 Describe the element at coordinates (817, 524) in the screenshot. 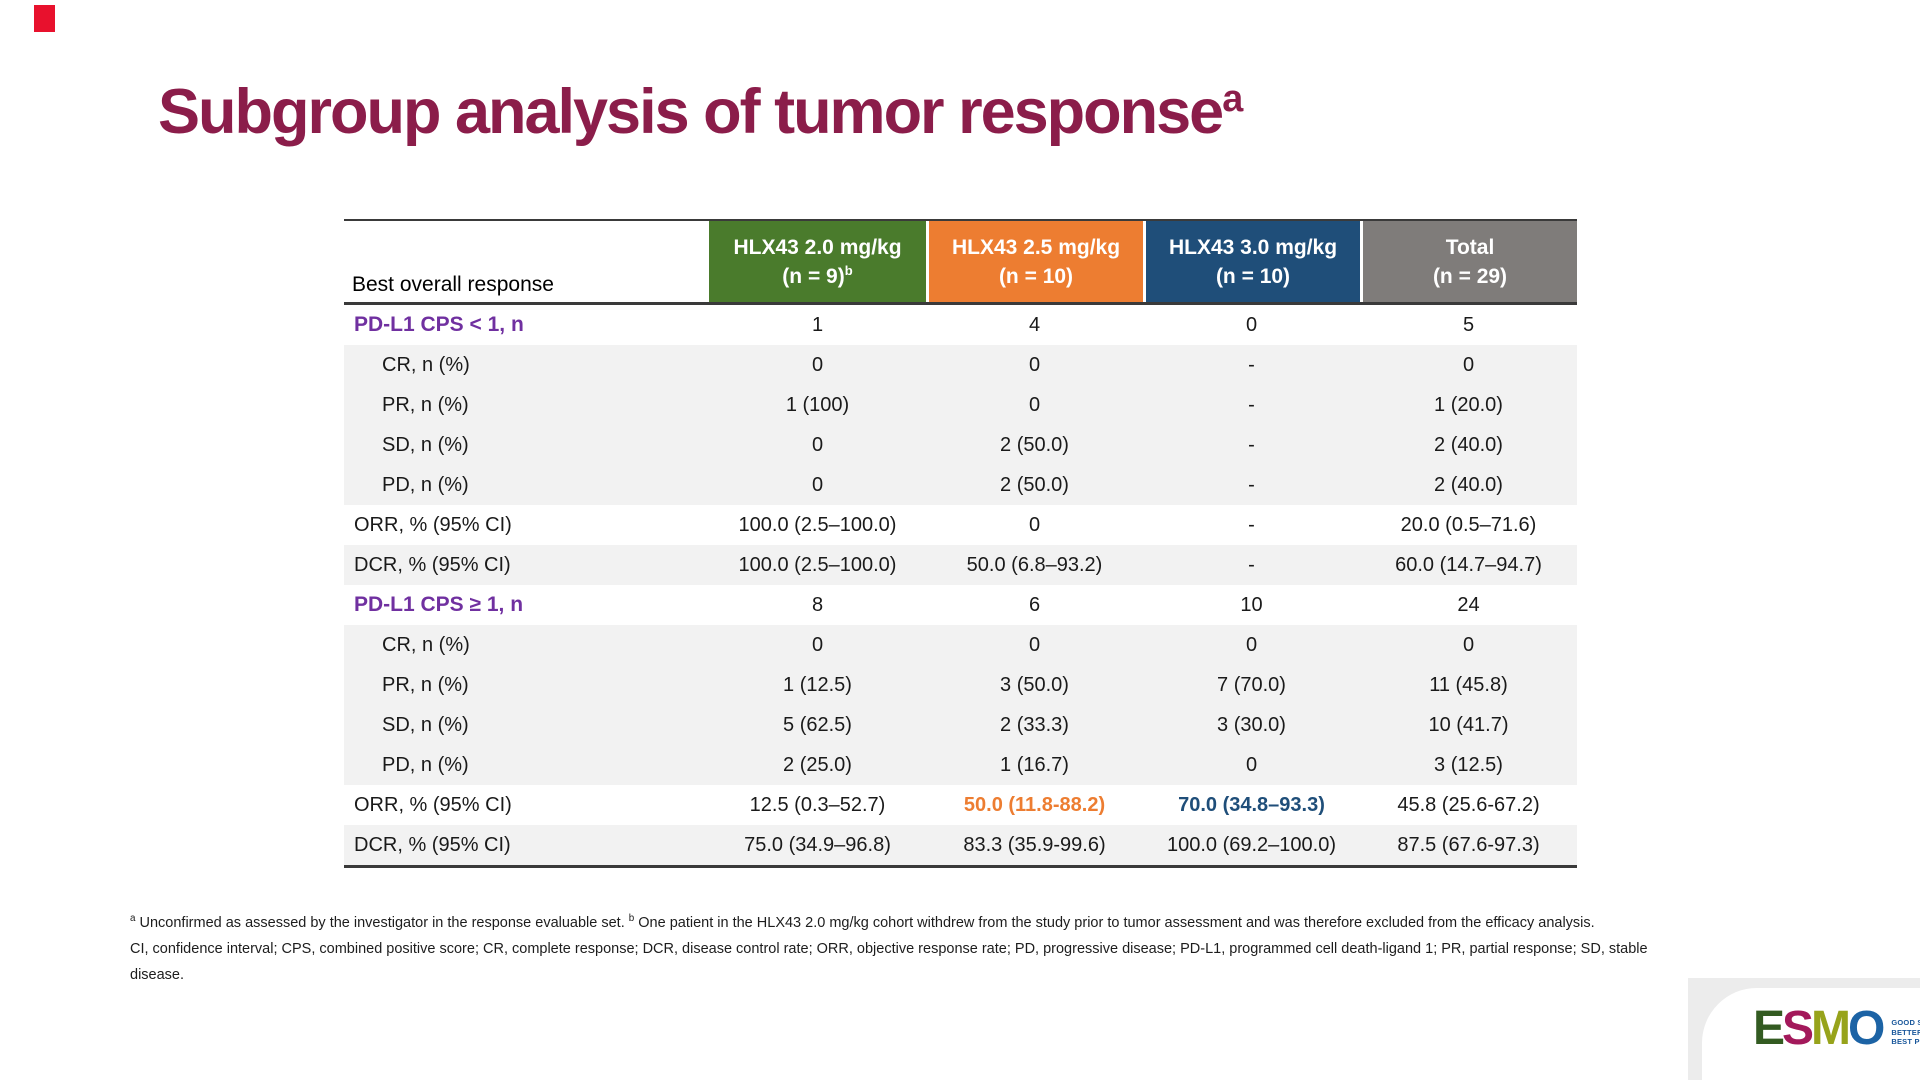

I see `table-cell: 100.0 (2.5–100.0)` at that location.